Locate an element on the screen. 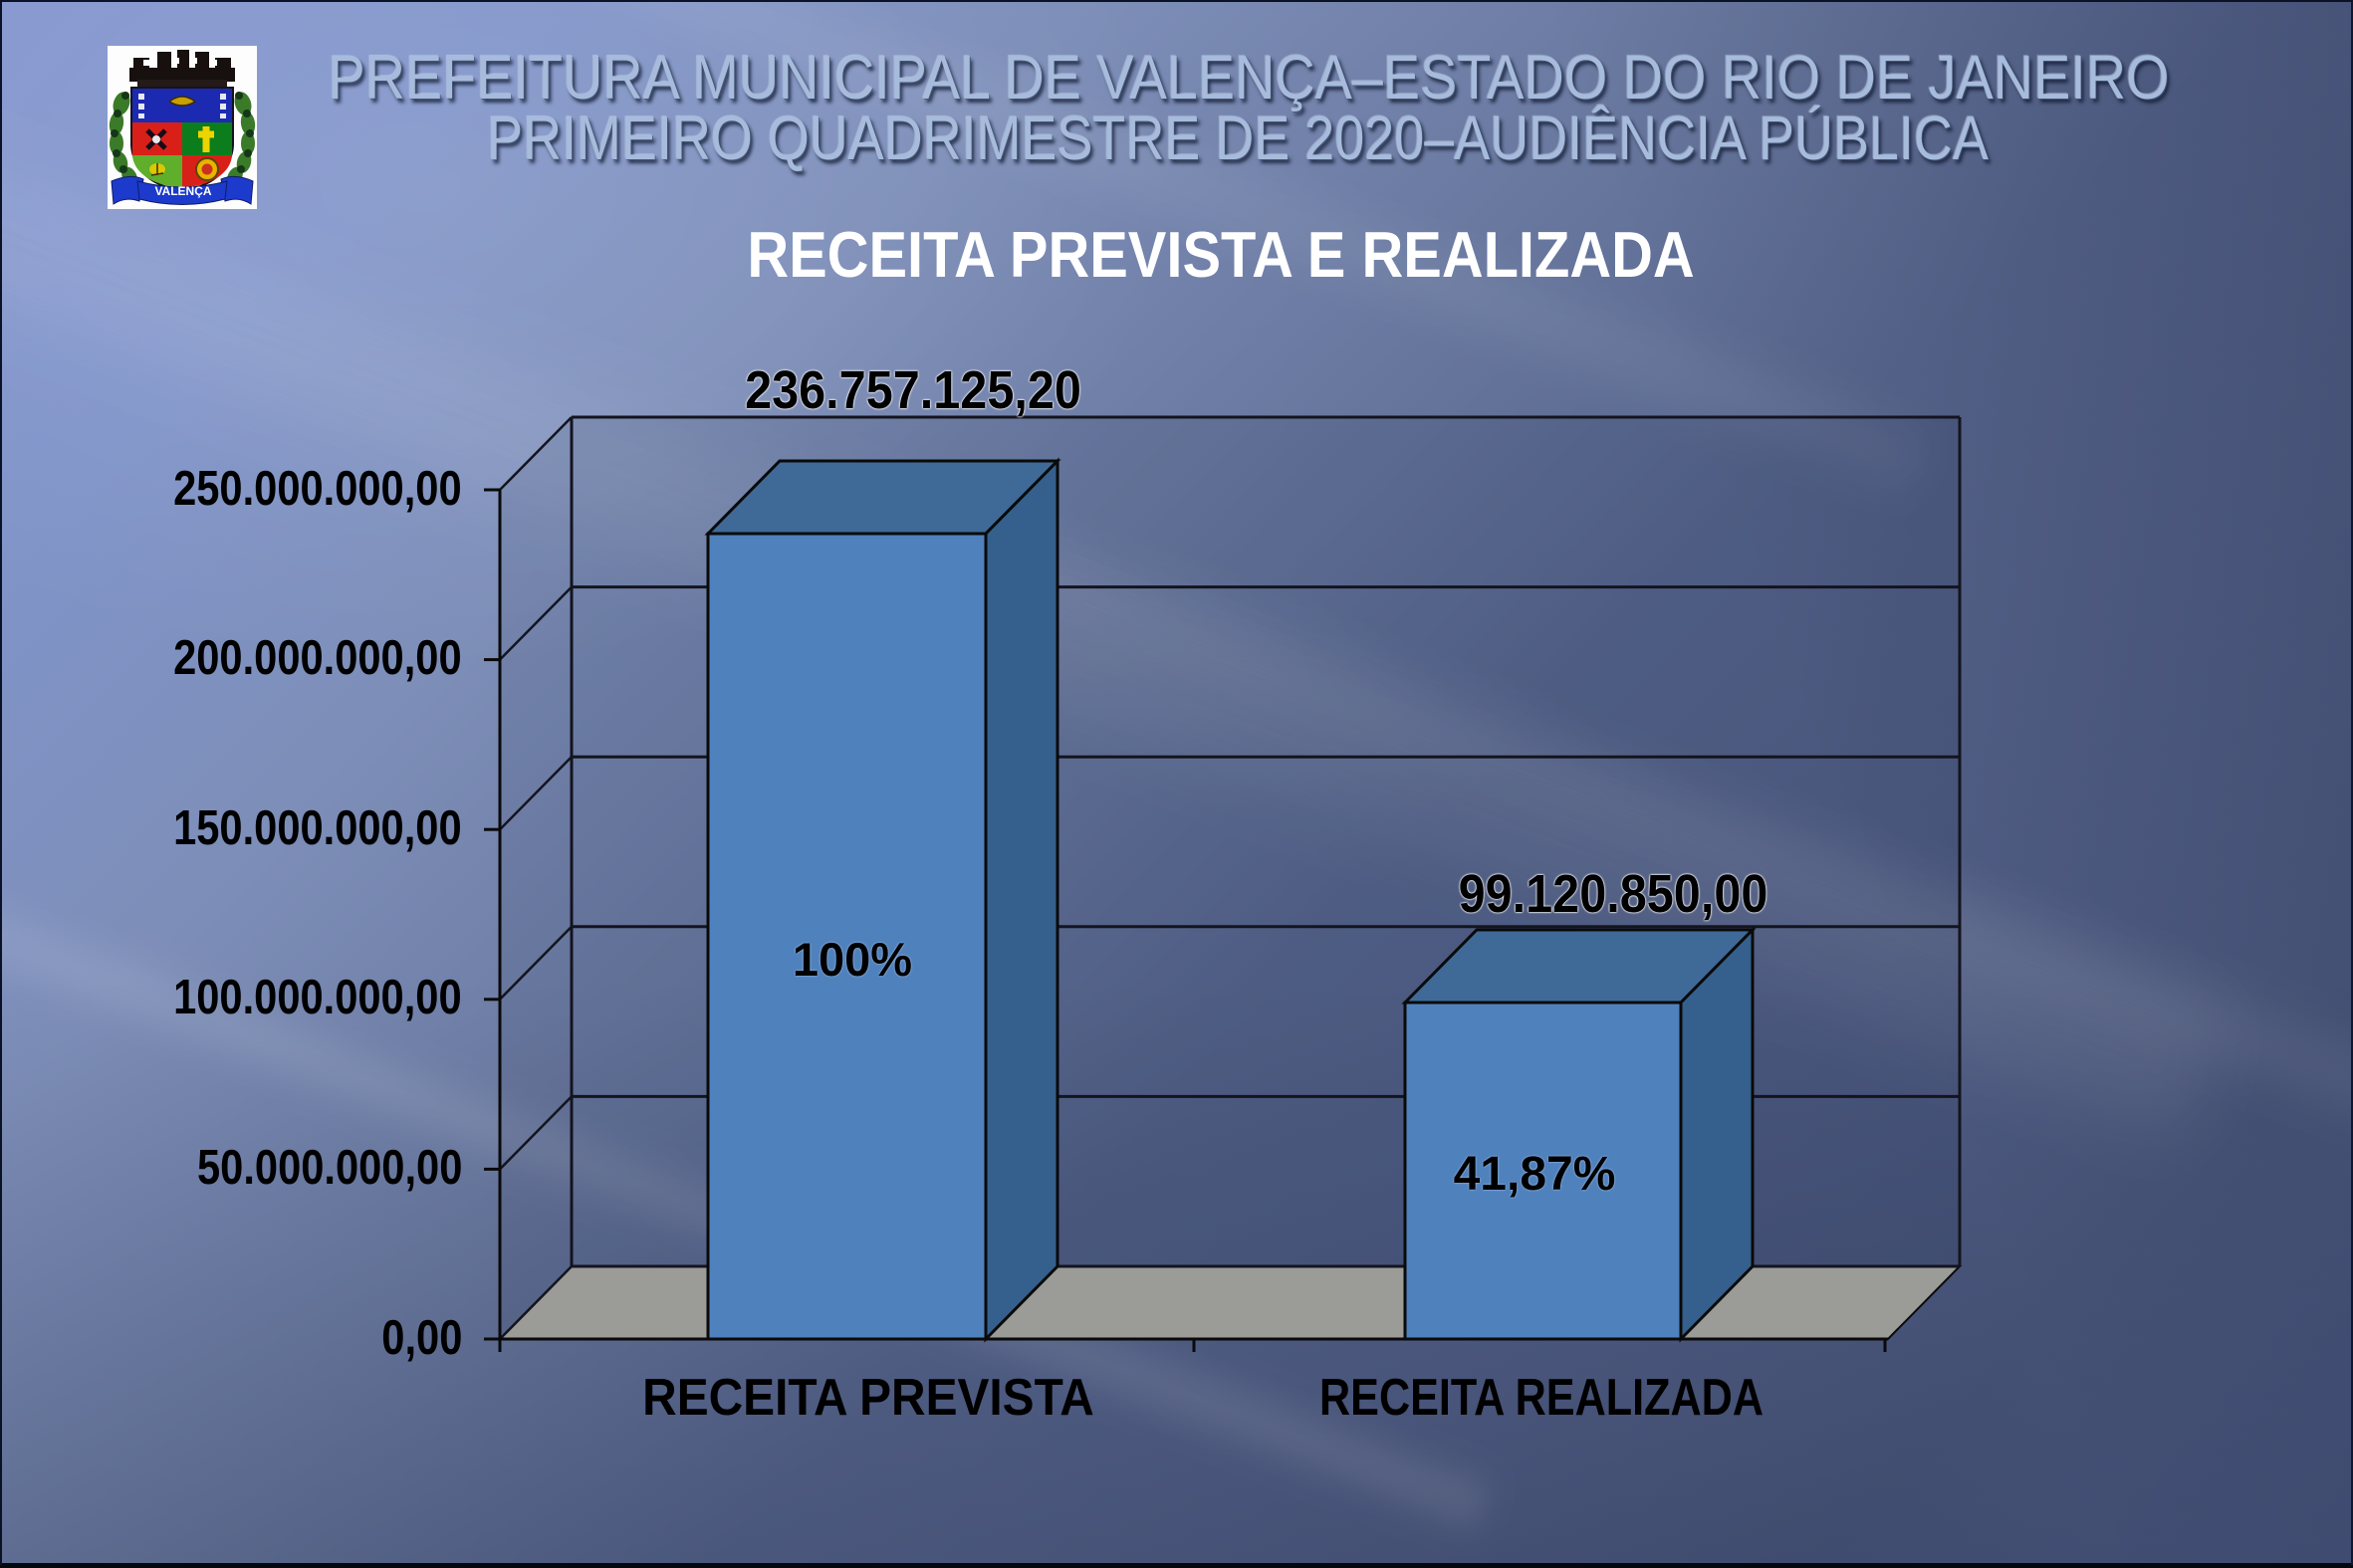 The width and height of the screenshot is (2353, 1568). svg-text: VALENÇA is located at coordinates (183, 191).